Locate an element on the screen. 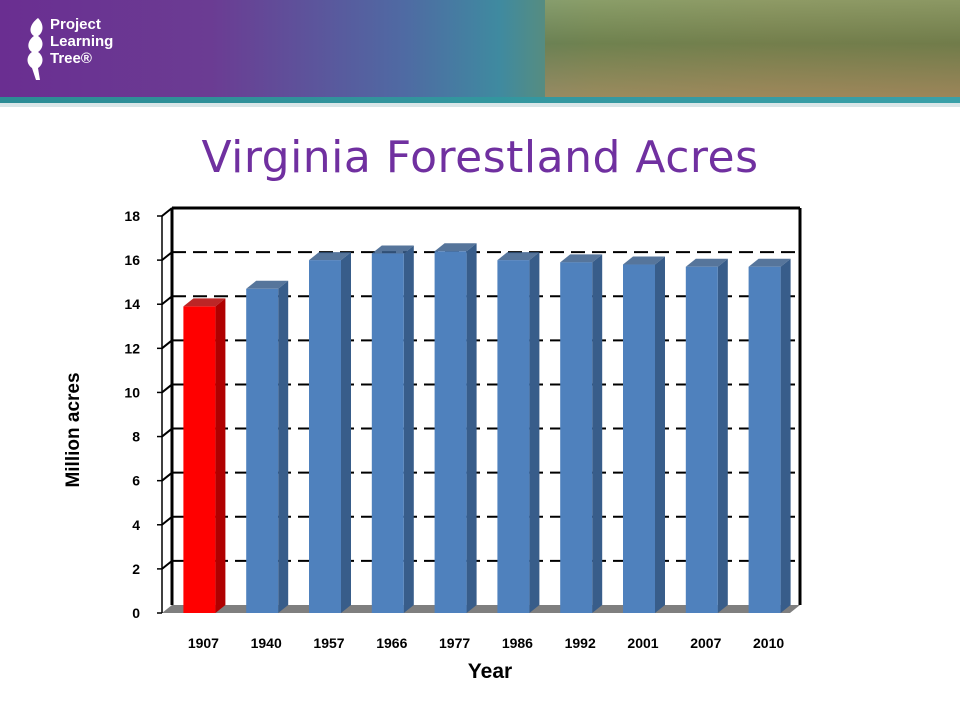 Image resolution: width=960 pixels, height=720 pixels. x-tick-label: 1992 is located at coordinates (580, 643).